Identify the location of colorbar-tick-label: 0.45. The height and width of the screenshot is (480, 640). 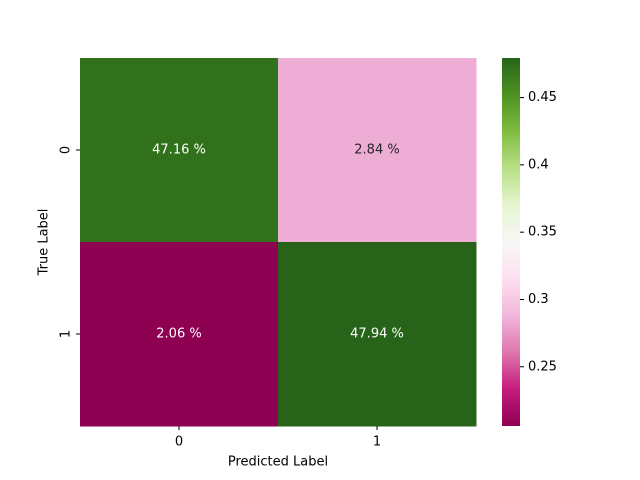
(542, 97).